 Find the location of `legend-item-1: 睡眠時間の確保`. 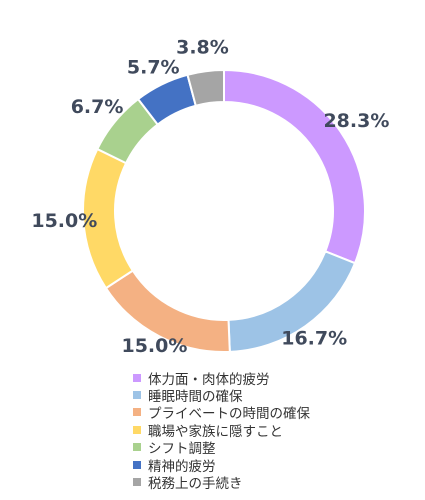

legend-item-1: 睡眠時間の確保 is located at coordinates (221, 396).